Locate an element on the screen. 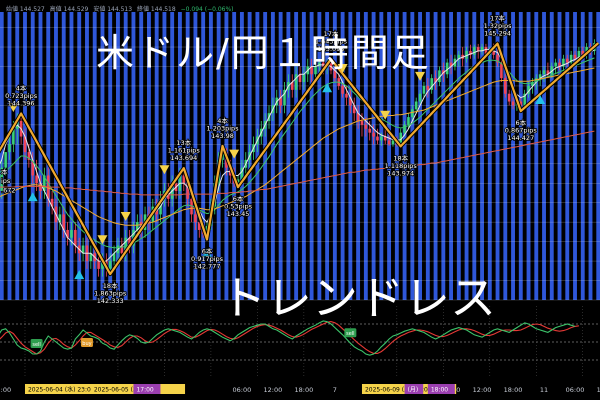 This screenshot has width=600, height=400. oscillator-k-line is located at coordinates (288, 338).